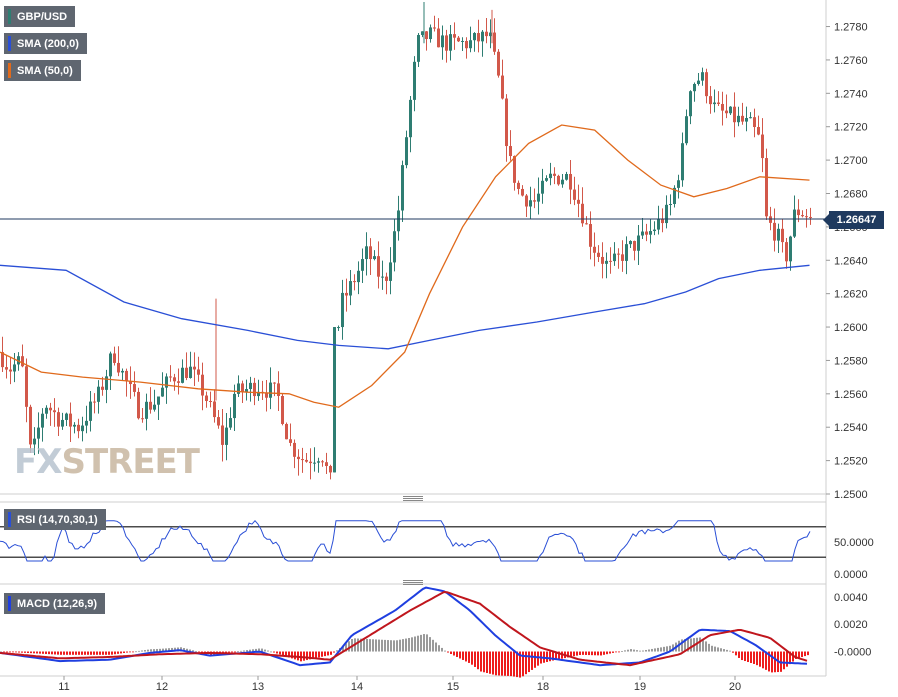 The image size is (898, 697). What do you see at coordinates (453, 687) in the screenshot?
I see `date-tick-label: 15` at bounding box center [453, 687].